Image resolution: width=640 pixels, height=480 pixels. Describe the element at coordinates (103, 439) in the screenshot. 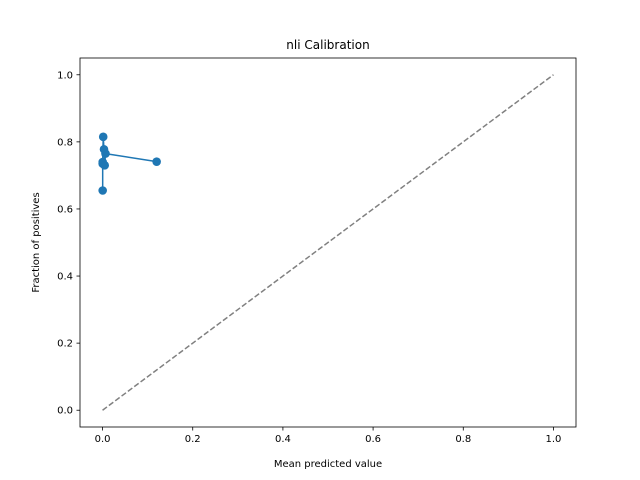

I see `x-tick-label: 0.0` at that location.